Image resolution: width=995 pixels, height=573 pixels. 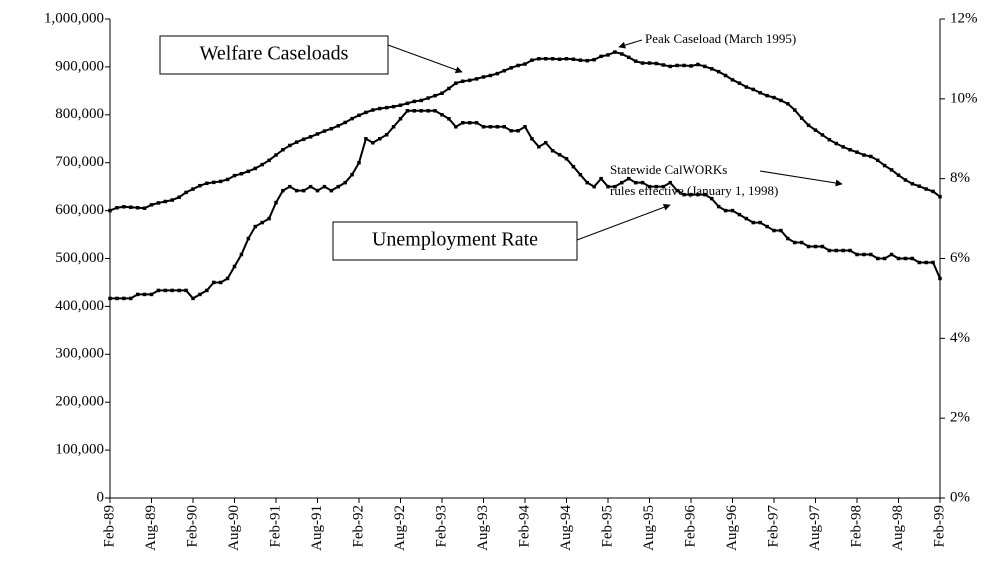 I want to click on x-tick-label: Aug-94, so click(x=566, y=528).